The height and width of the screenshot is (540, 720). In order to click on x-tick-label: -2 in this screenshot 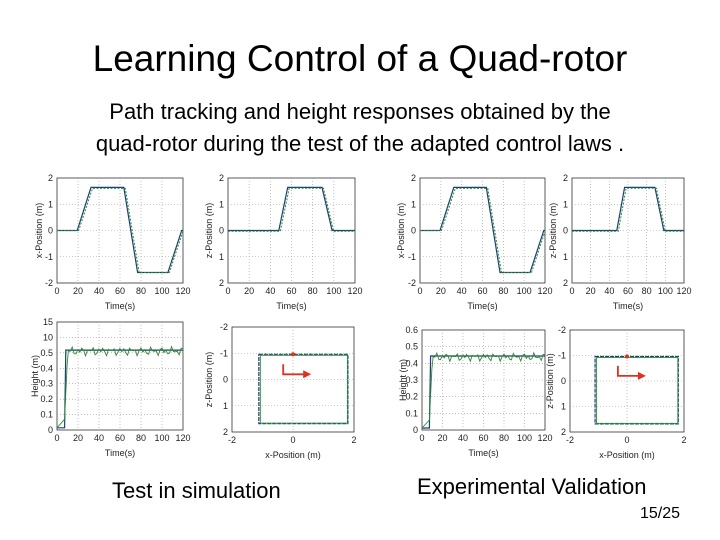, I will do `click(570, 440)`.